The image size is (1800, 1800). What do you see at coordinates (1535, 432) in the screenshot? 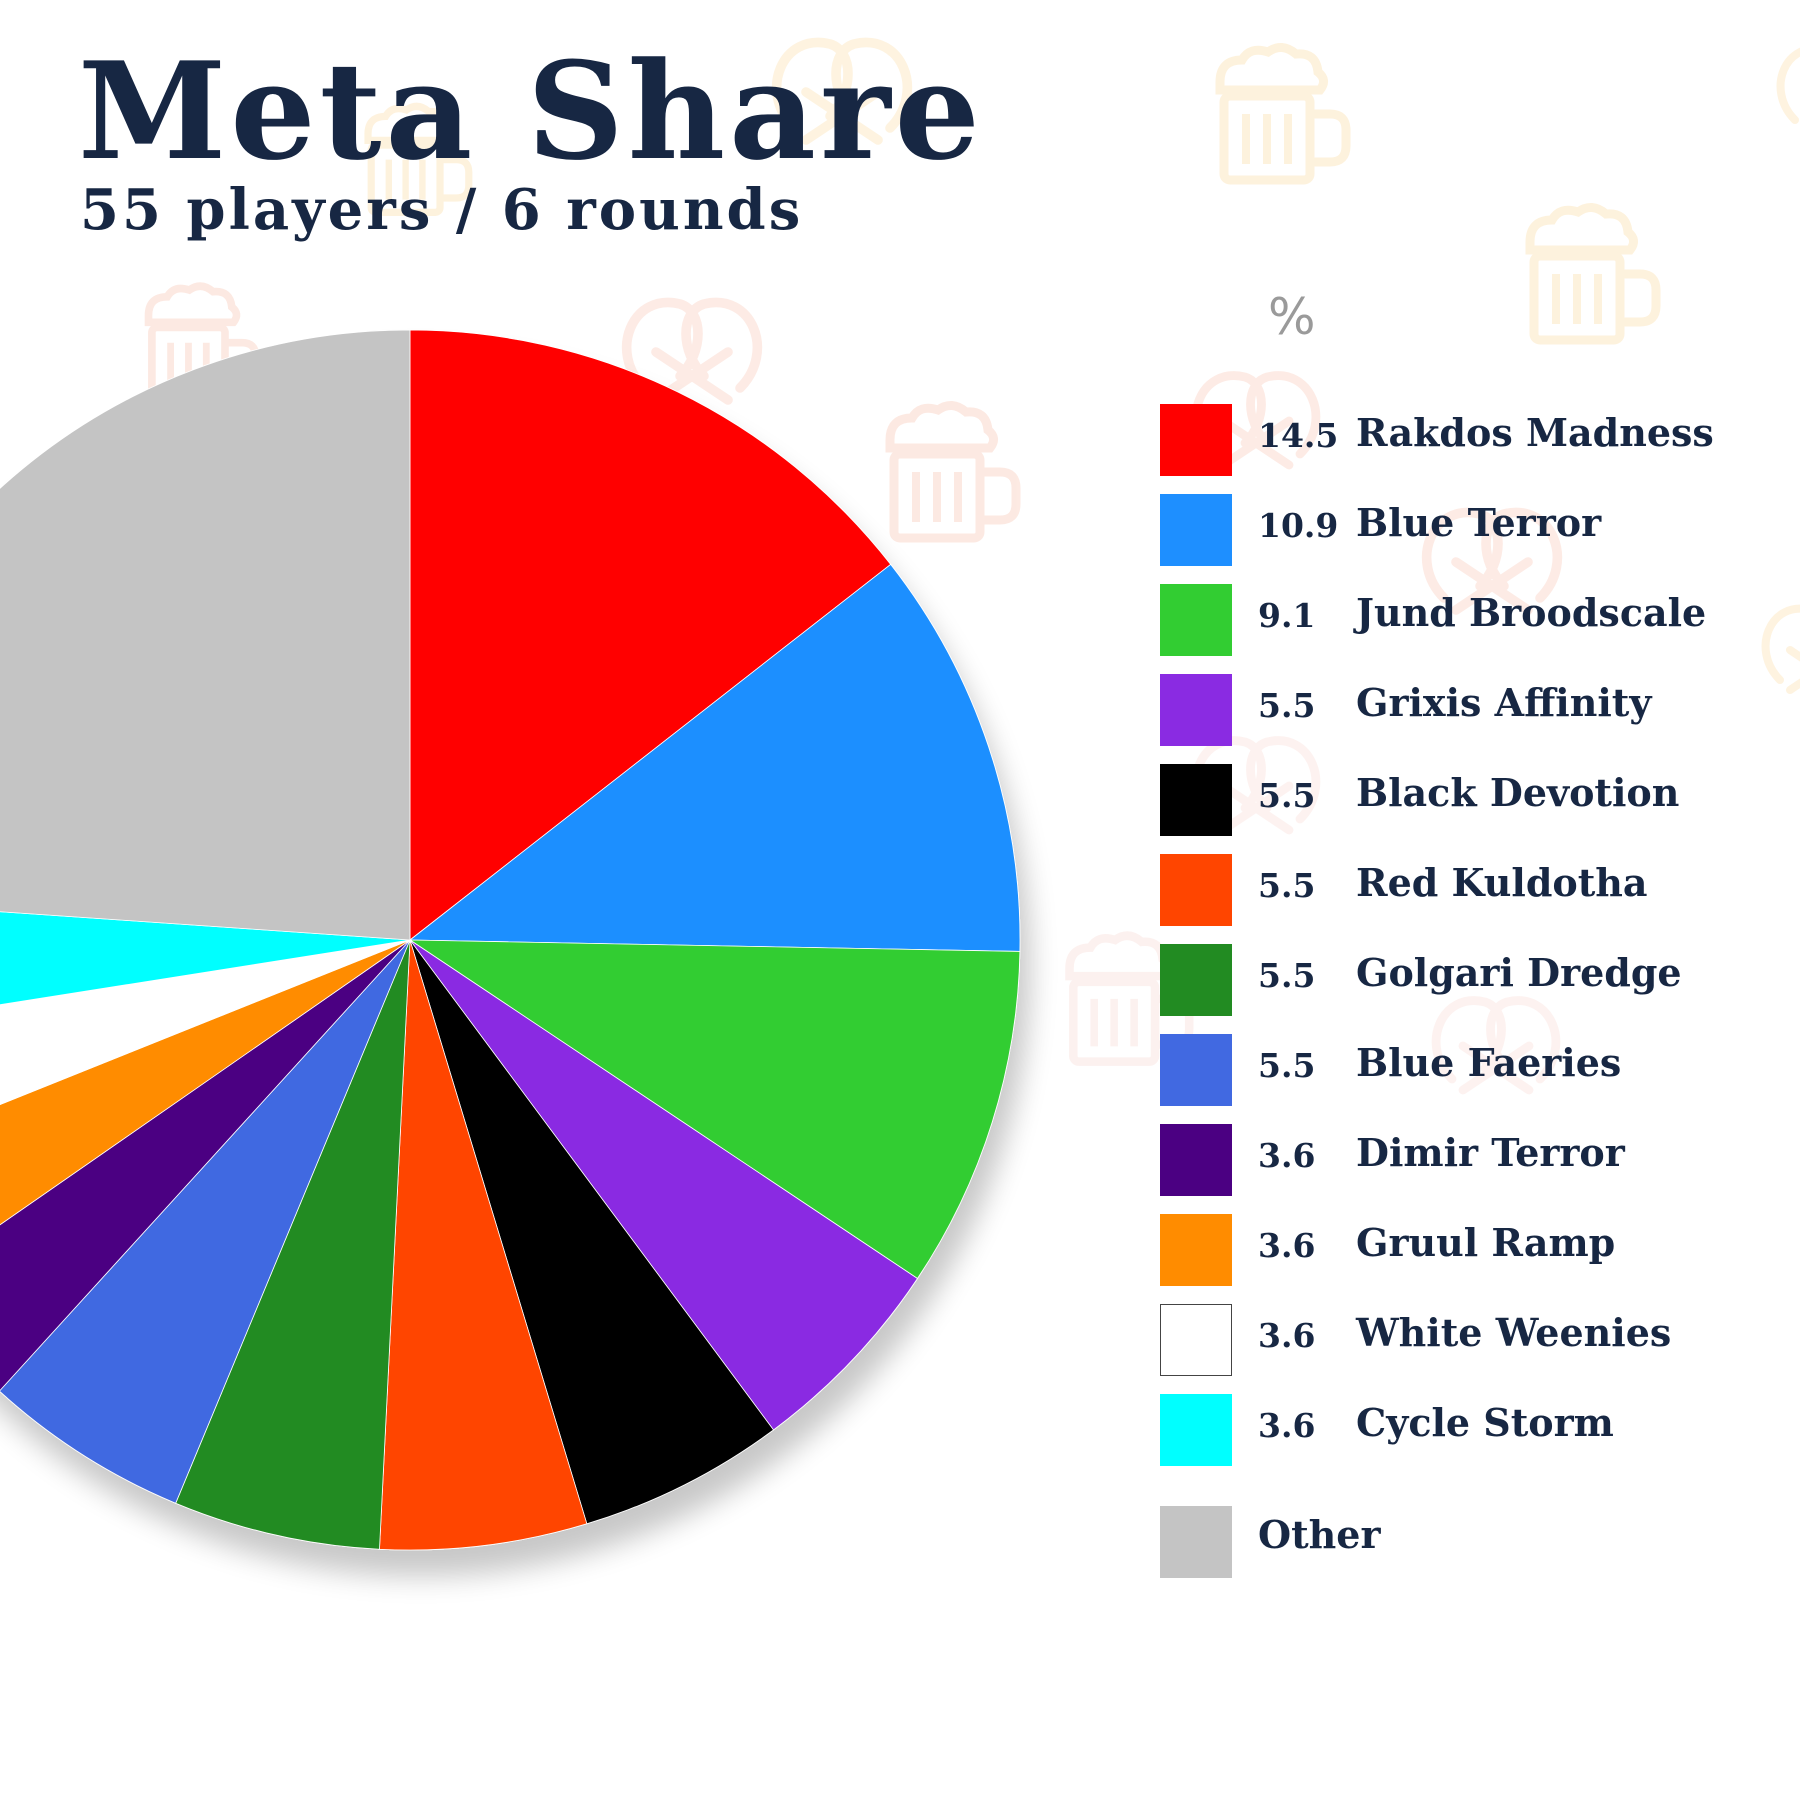
I see `legend-label: Rakdos Madness` at bounding box center [1535, 432].